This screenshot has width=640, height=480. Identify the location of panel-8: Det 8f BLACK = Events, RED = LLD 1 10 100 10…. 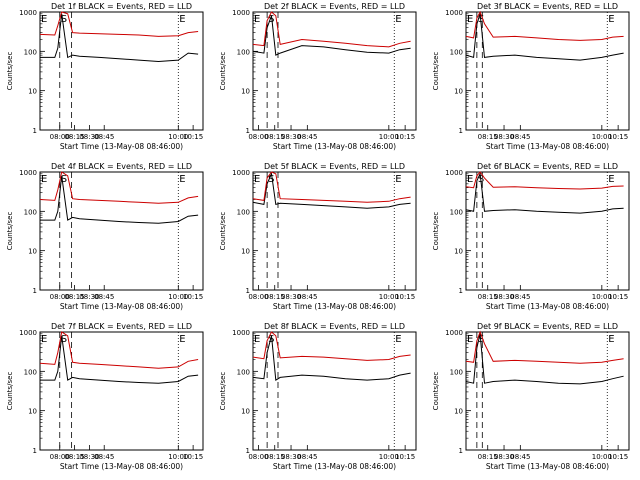
(318, 396).